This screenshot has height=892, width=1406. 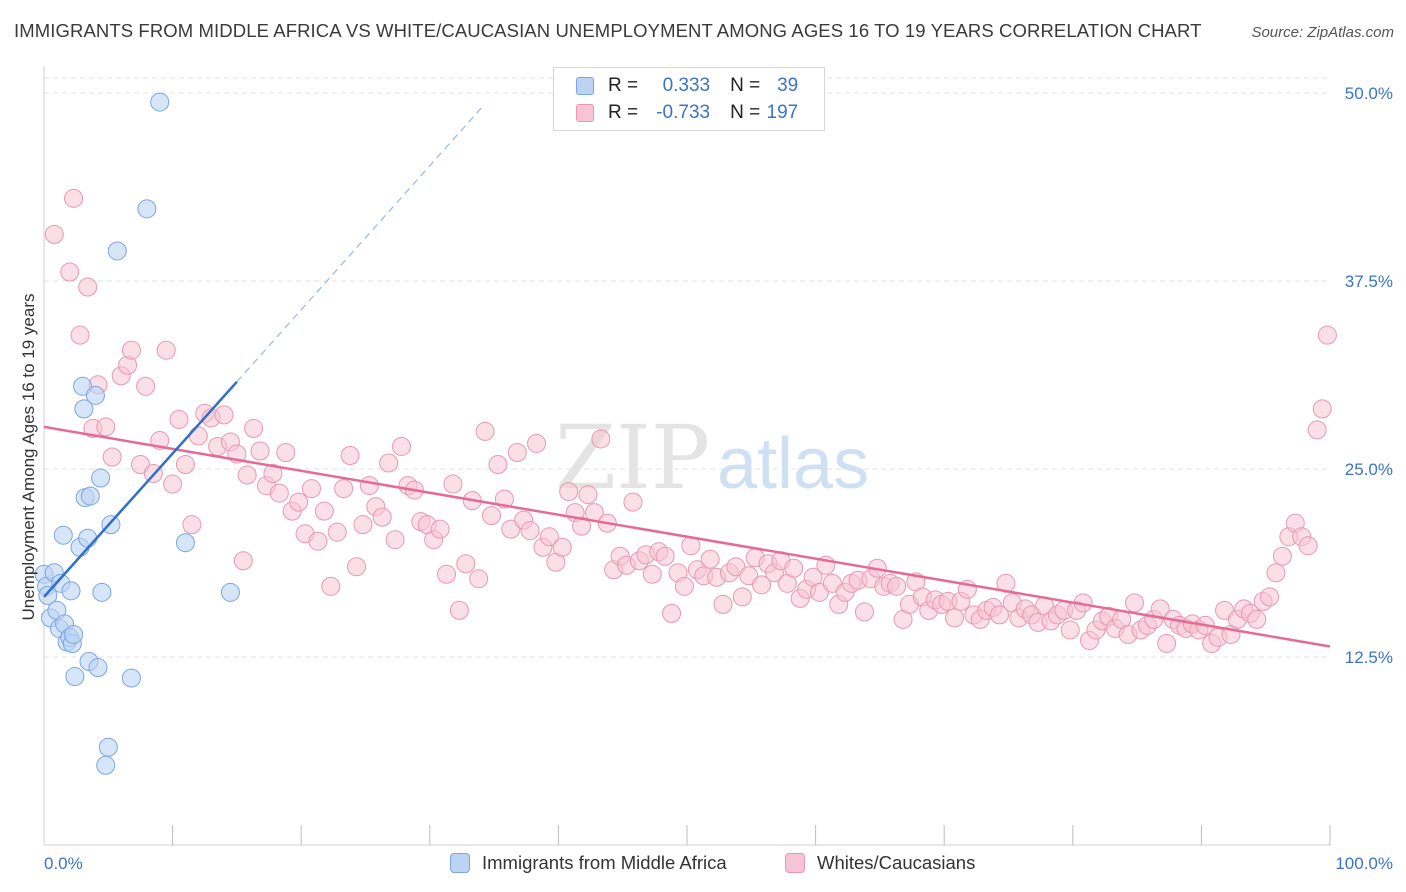 I want to click on x-tick-label: 100.0%, so click(x=1364, y=863).